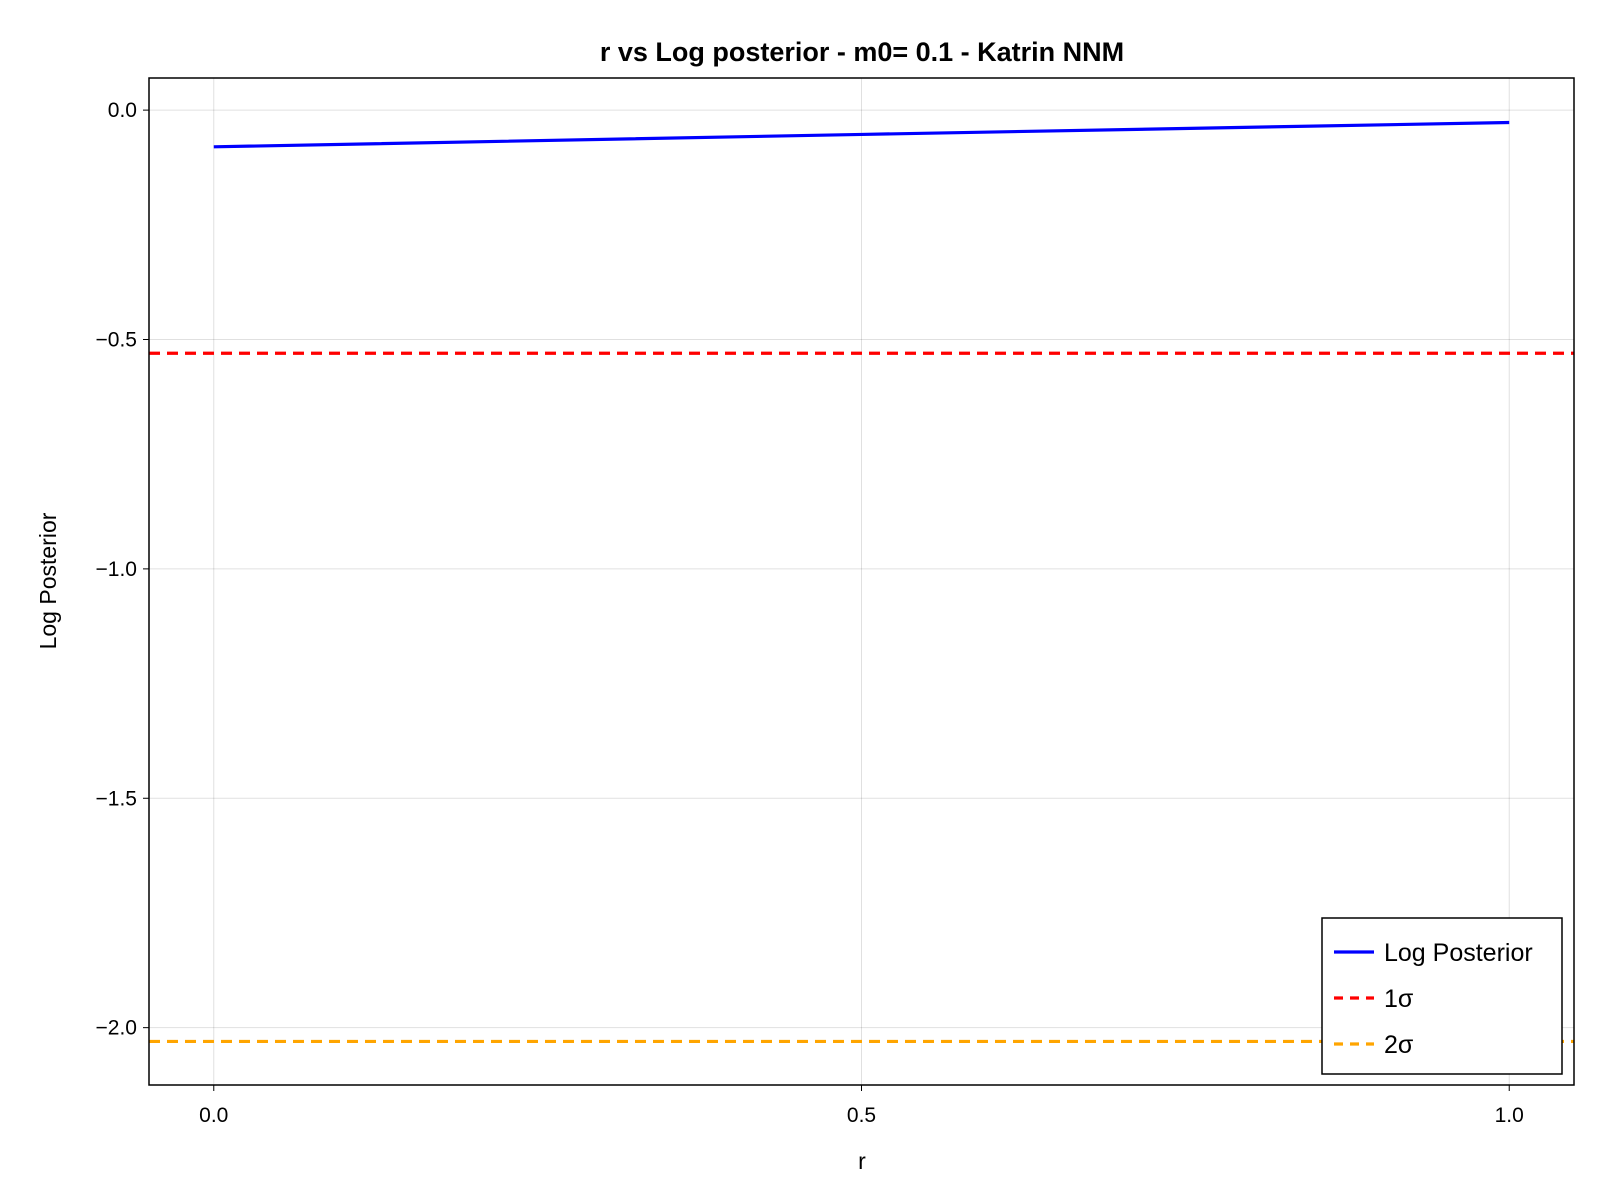  Describe the element at coordinates (861, 1115) in the screenshot. I see `x-tick-label: 0.5` at that location.